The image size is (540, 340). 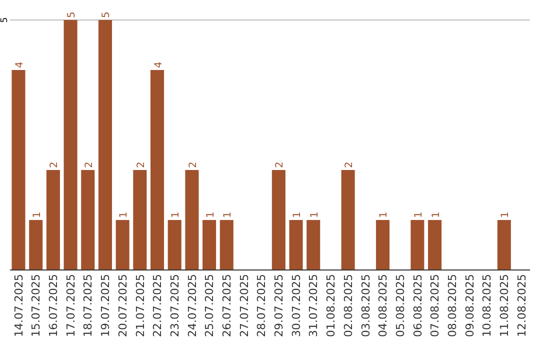 I want to click on x-tick-label: 12.08.2025, so click(x=521, y=305).